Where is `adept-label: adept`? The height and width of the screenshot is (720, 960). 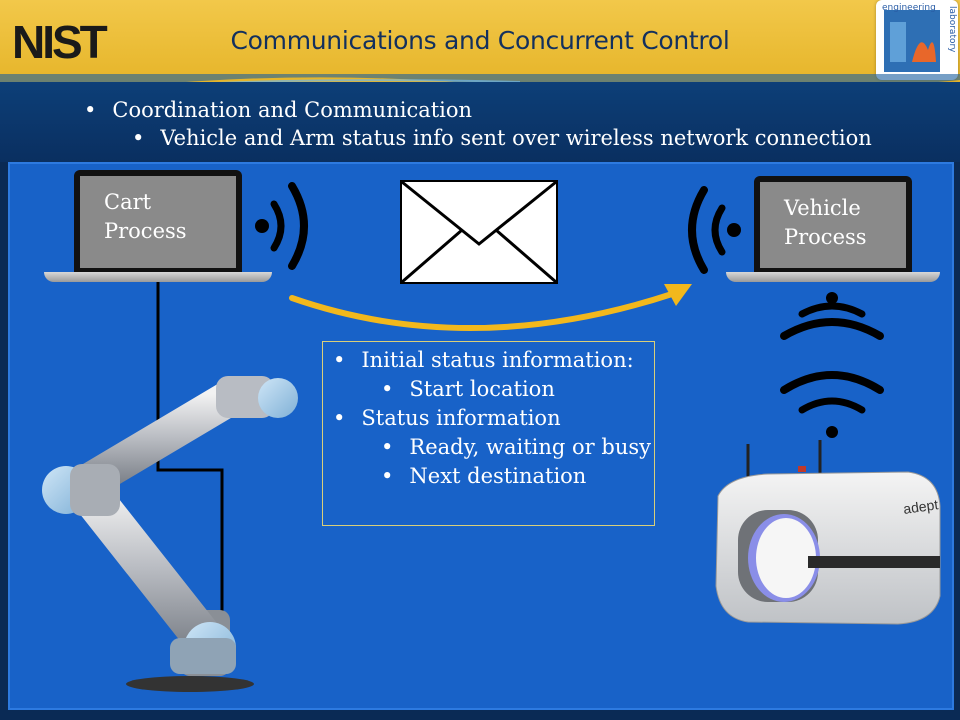
adept-label: adept is located at coordinates (920, 506).